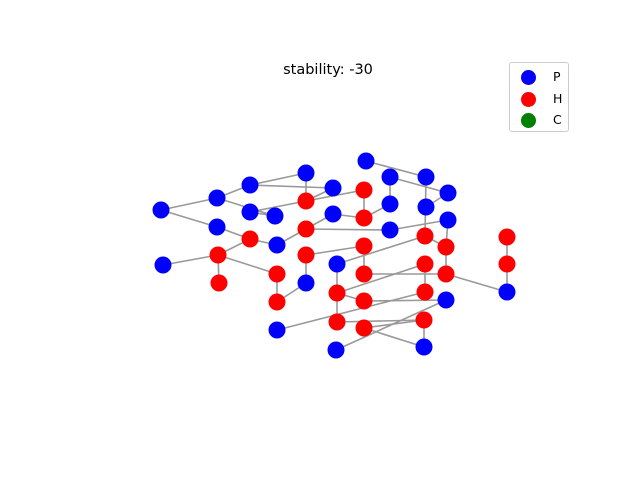 The height and width of the screenshot is (484, 640). I want to click on legend: P H C, so click(539, 97).